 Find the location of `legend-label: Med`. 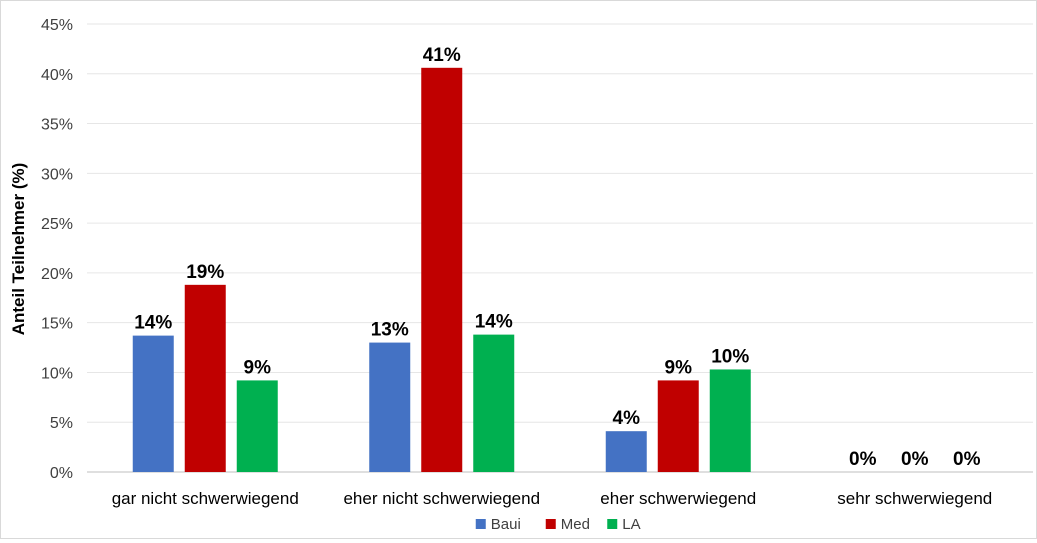

legend-label: Med is located at coordinates (575, 524).